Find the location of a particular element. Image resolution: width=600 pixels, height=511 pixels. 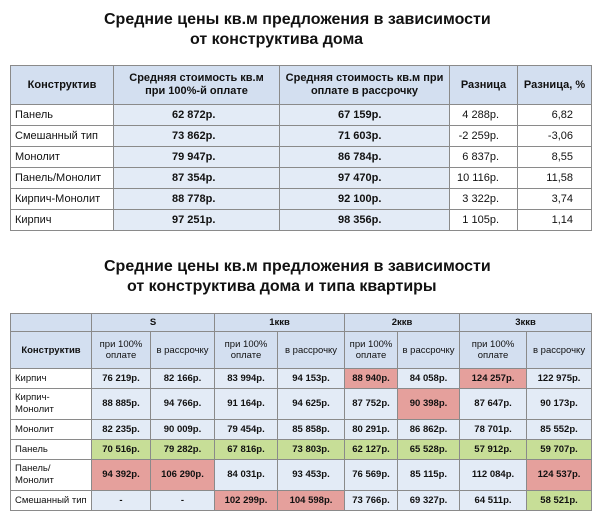

table-cell: 83 994р. is located at coordinates (246, 378).